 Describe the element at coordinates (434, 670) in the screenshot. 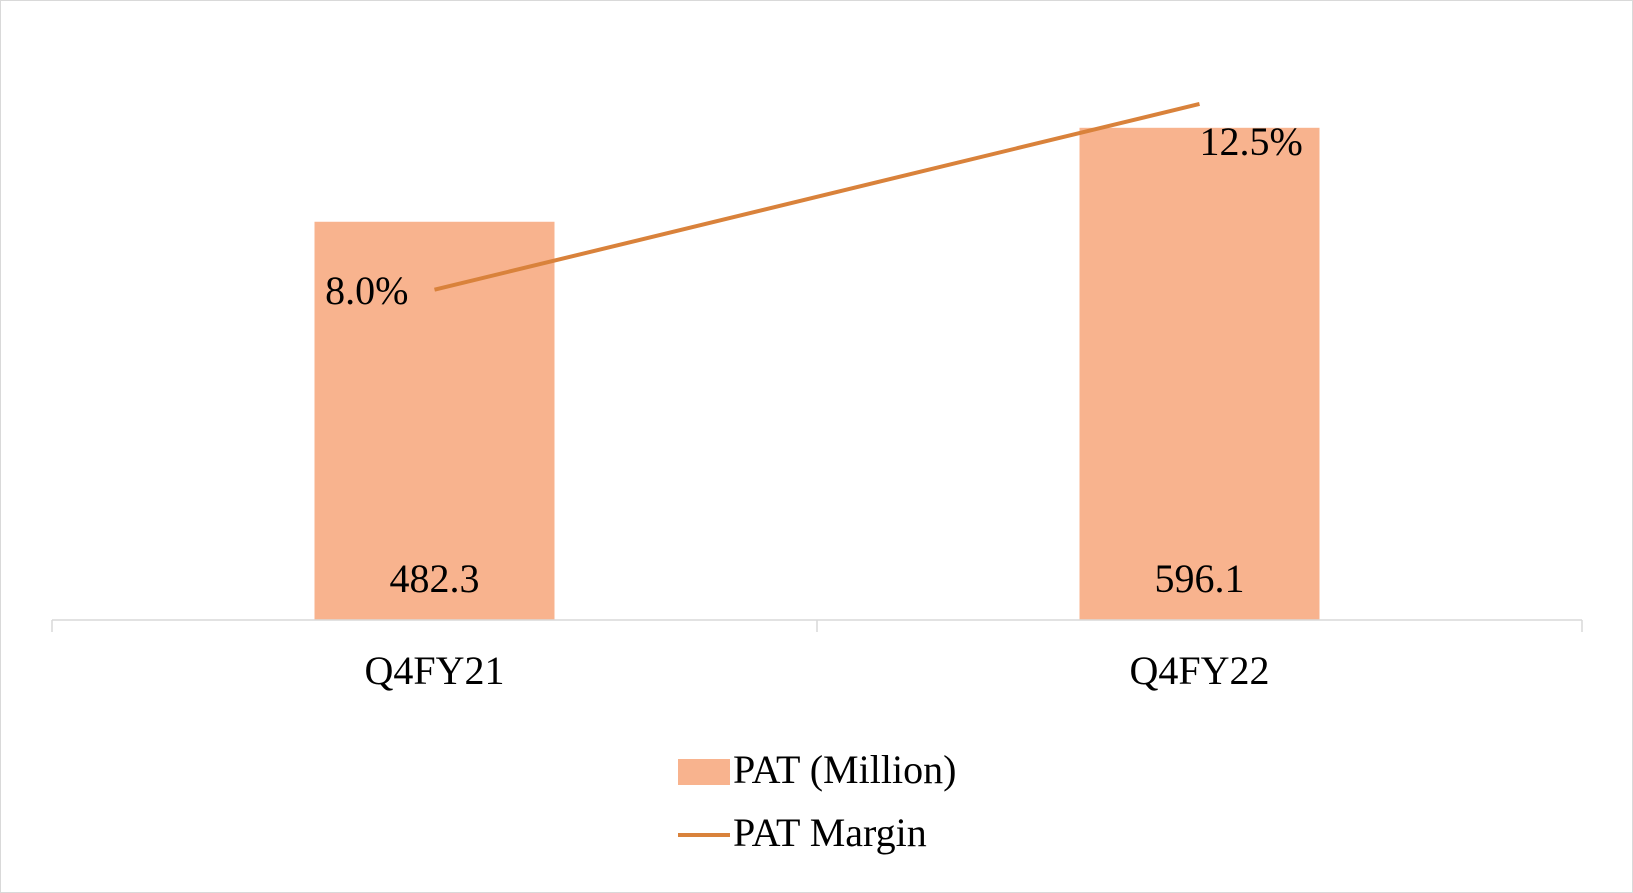

I see `x-tick-label: Q4FY21` at that location.